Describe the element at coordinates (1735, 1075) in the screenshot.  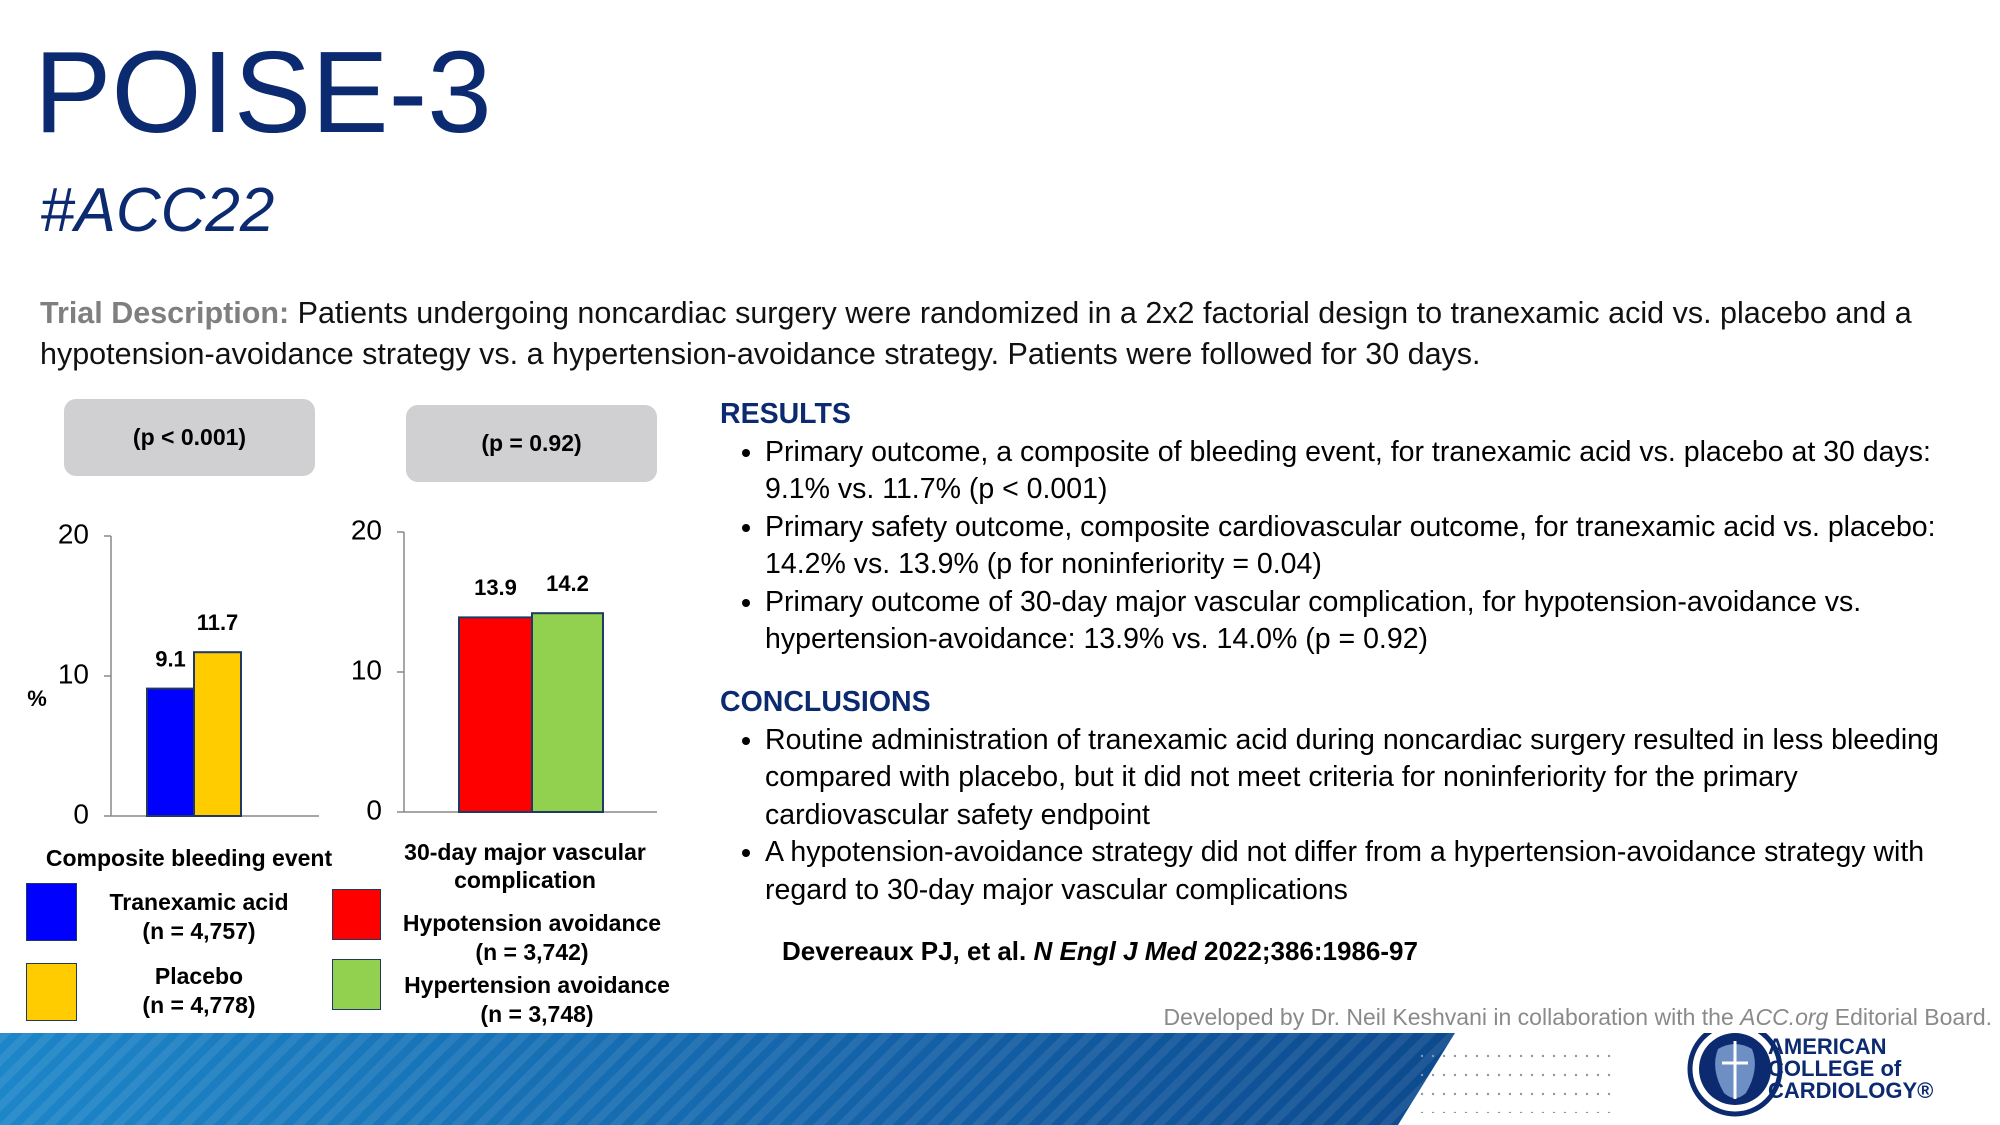
I see `logo-emblem` at that location.